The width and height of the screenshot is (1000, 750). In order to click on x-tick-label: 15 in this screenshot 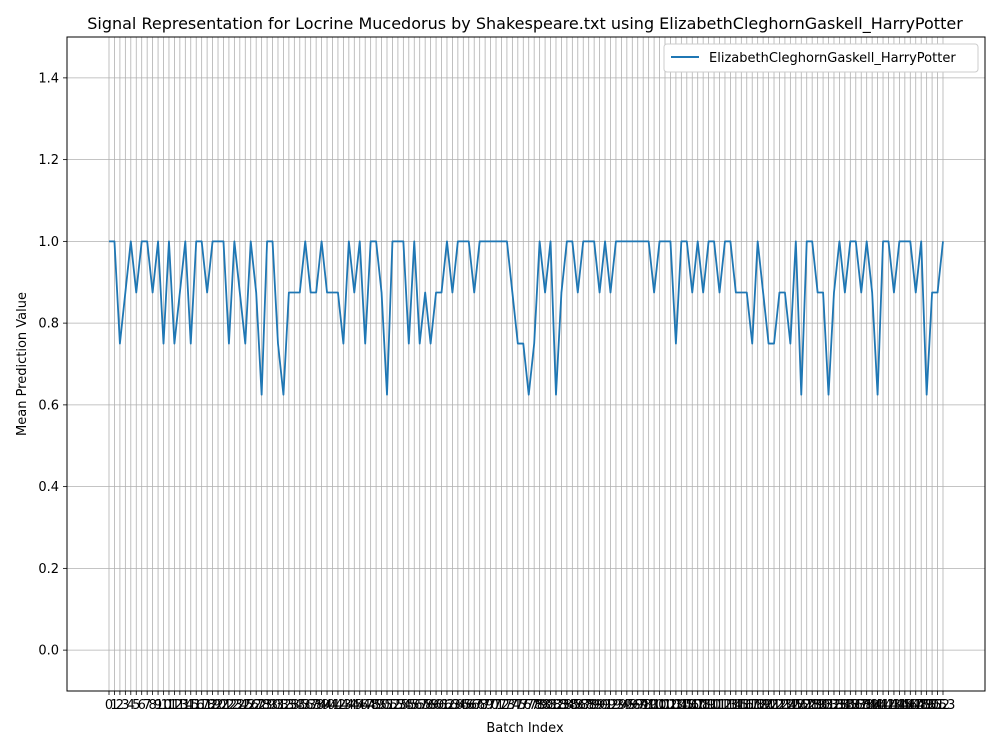, I will do `click(190, 705)`.